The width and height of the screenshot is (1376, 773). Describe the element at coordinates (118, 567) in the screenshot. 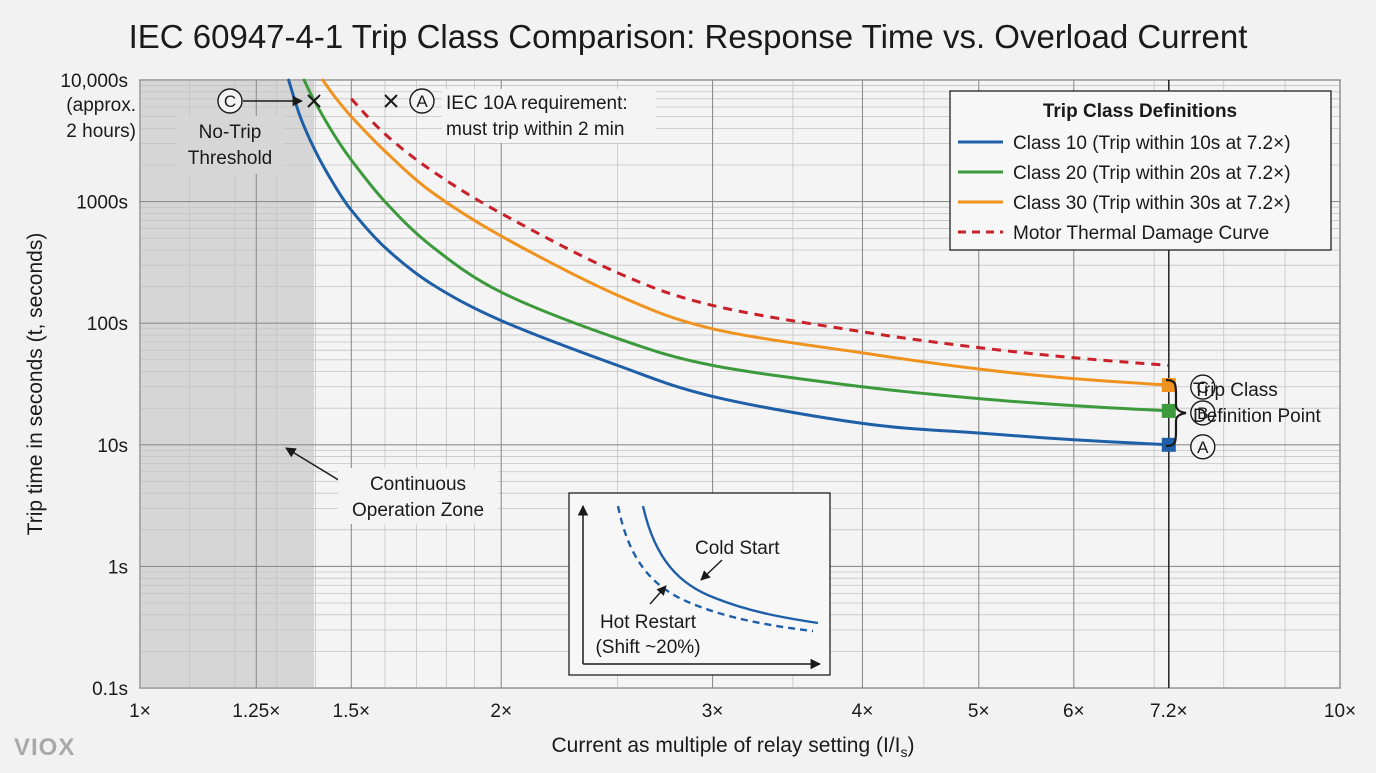

I see `y-tick-label: 1s` at that location.